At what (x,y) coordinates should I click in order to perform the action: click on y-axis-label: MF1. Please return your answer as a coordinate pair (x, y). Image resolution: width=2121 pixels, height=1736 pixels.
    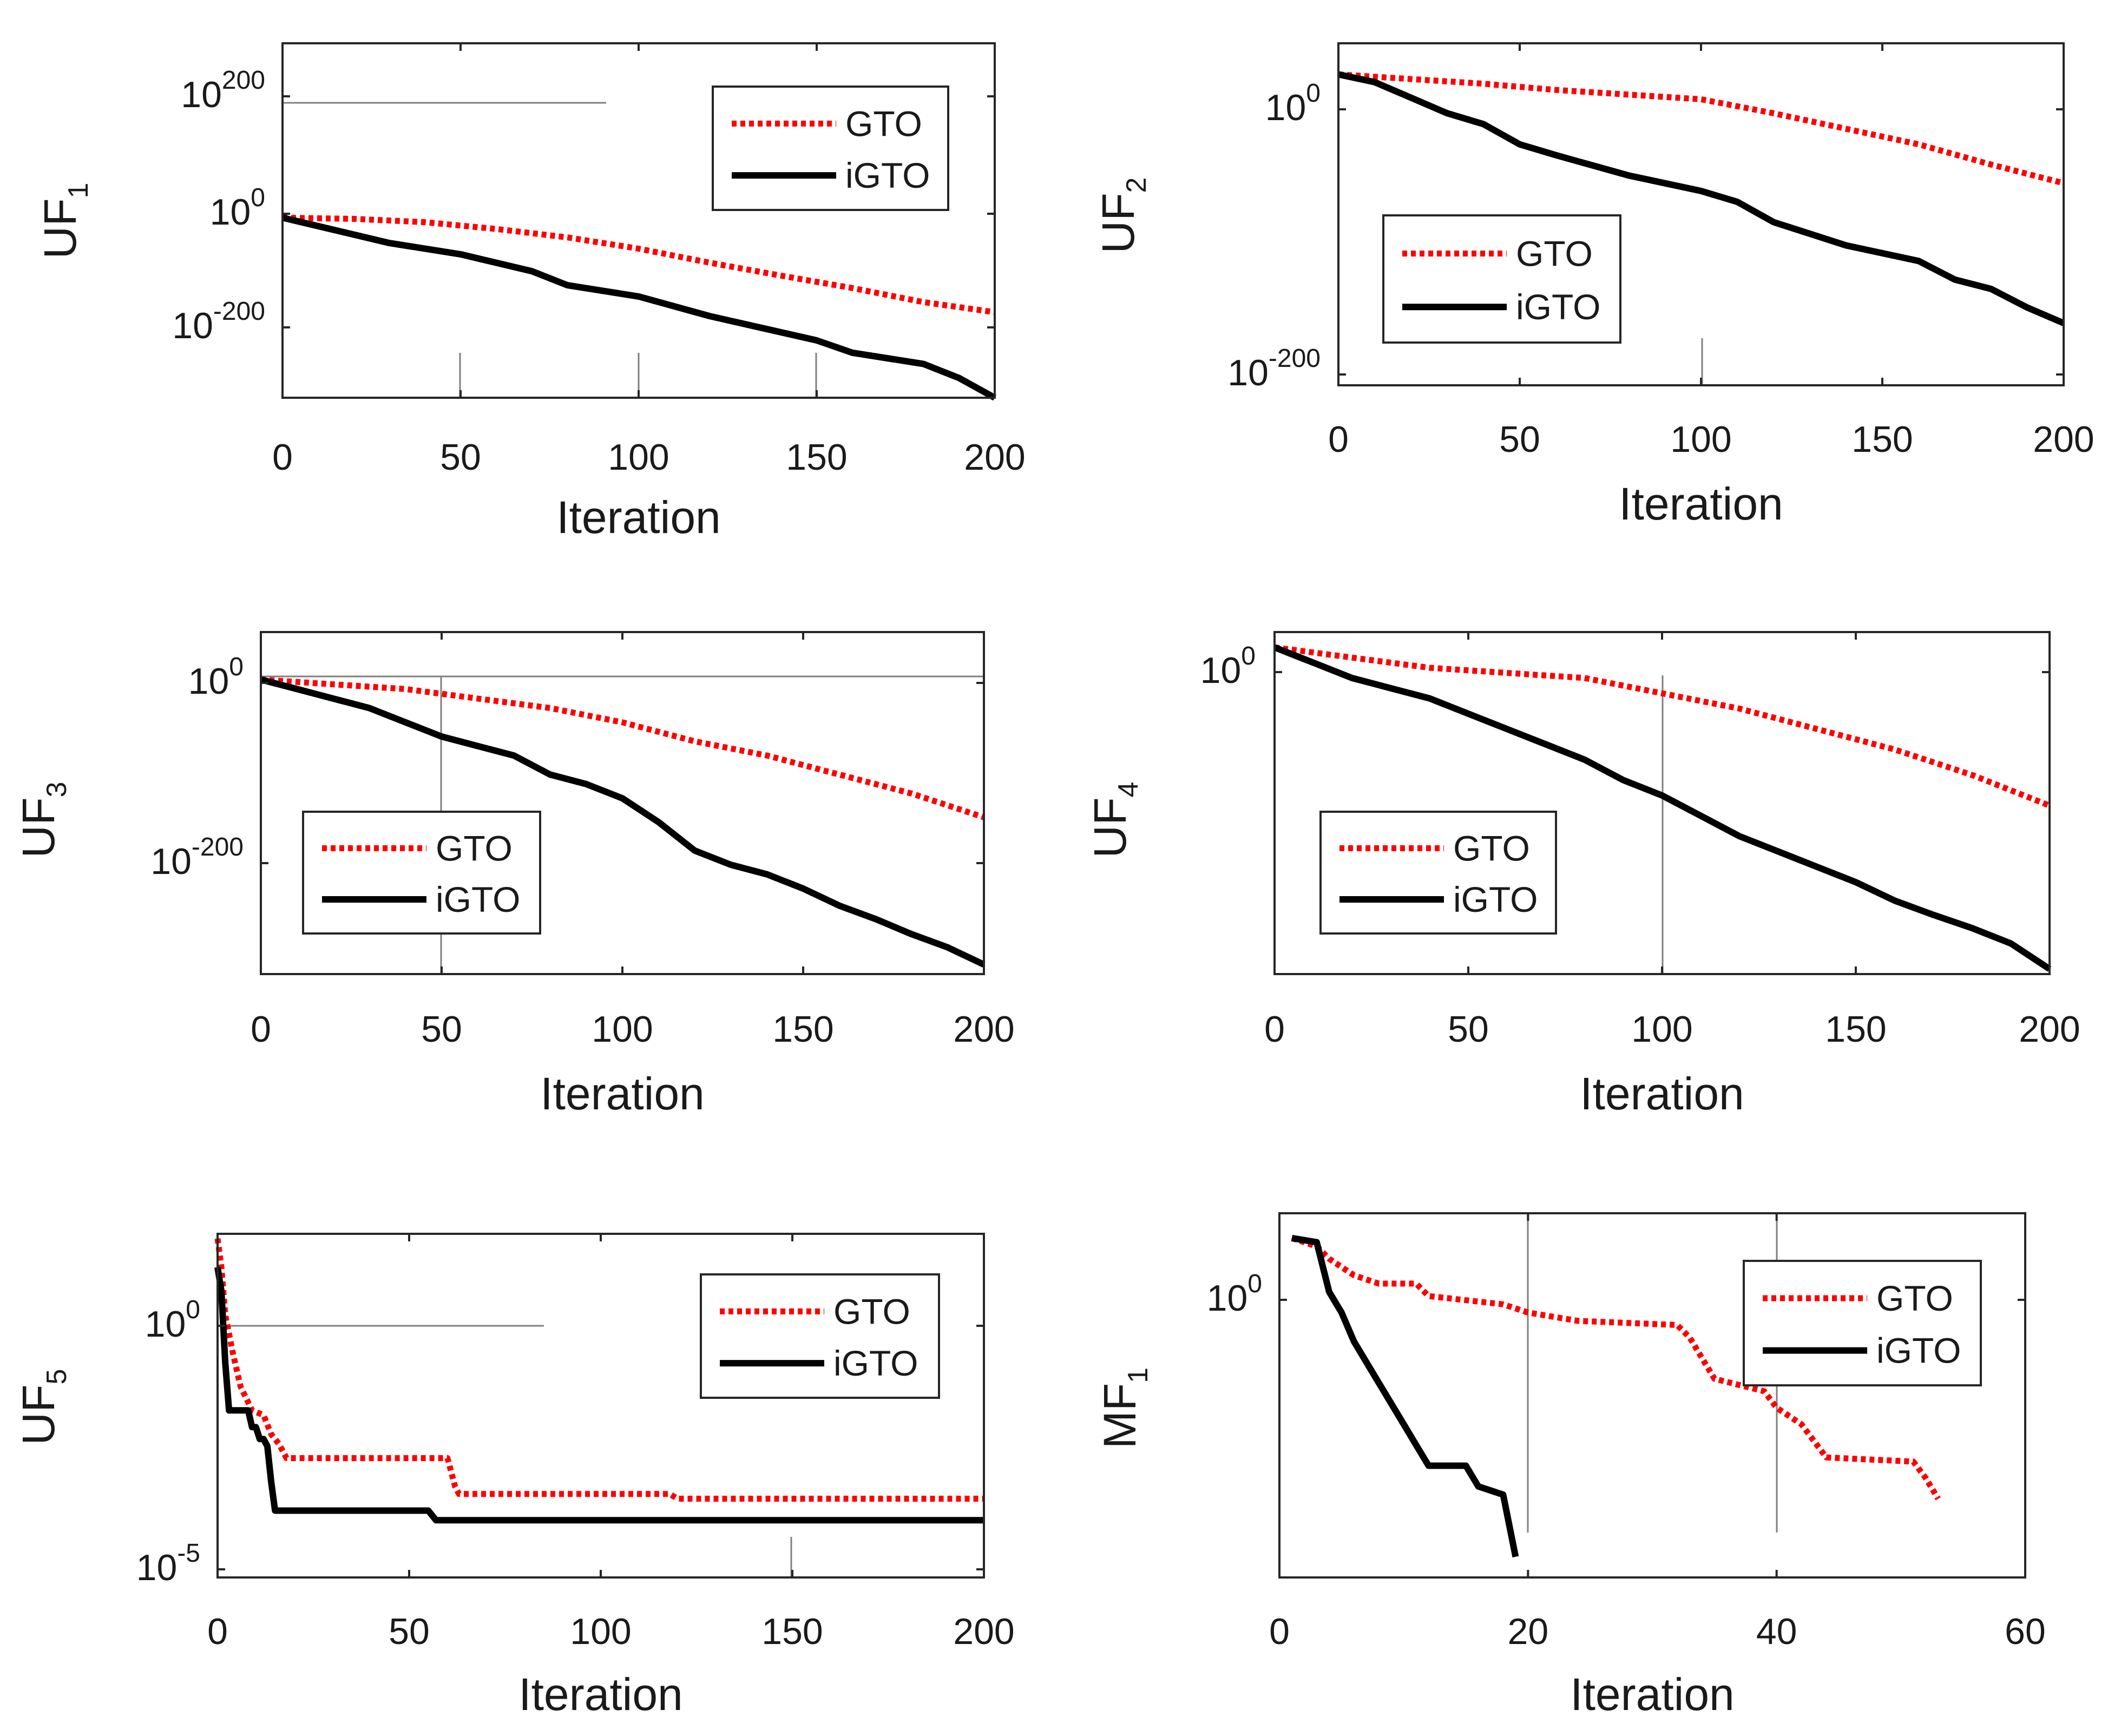
    Looking at the image, I should click on (1124, 1408).